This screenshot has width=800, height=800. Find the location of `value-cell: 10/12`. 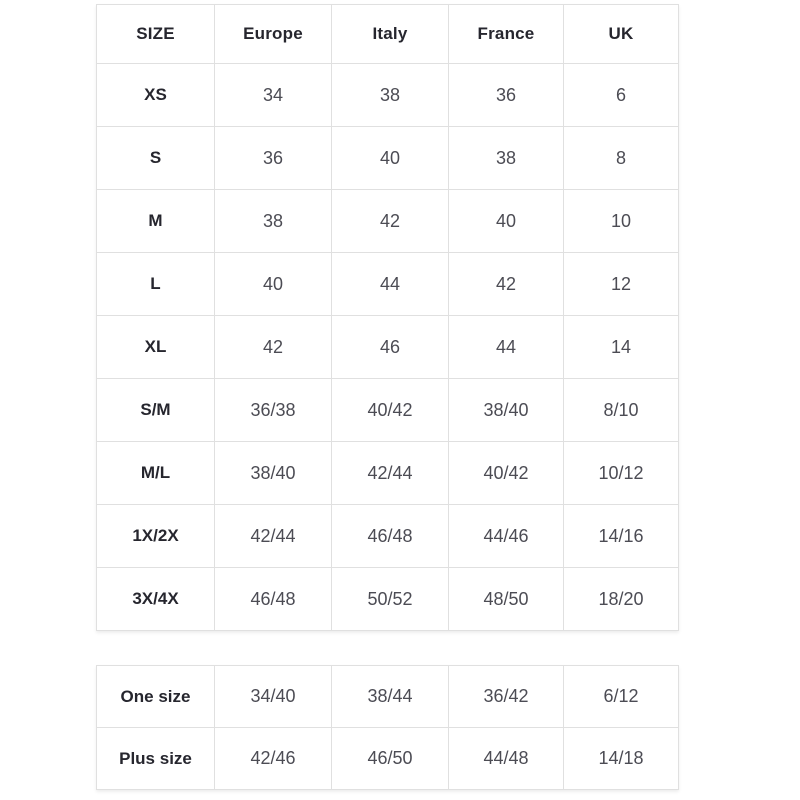

value-cell: 10/12 is located at coordinates (621, 473).